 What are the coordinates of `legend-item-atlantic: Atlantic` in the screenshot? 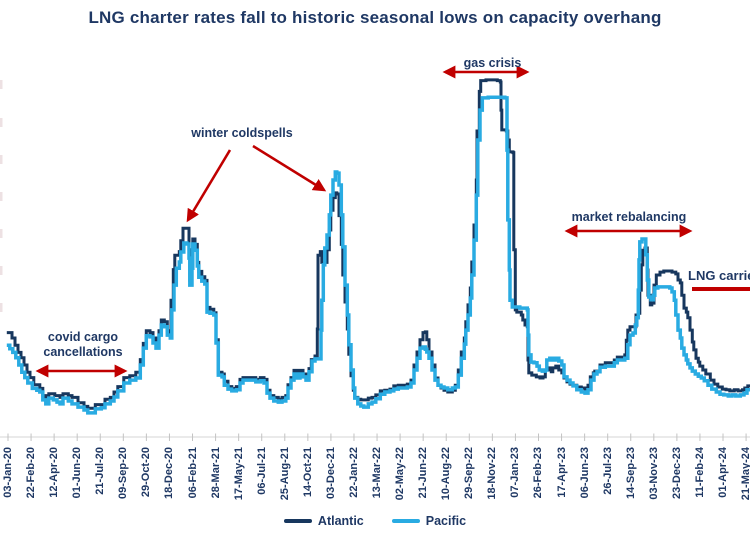 It's located at (323, 521).